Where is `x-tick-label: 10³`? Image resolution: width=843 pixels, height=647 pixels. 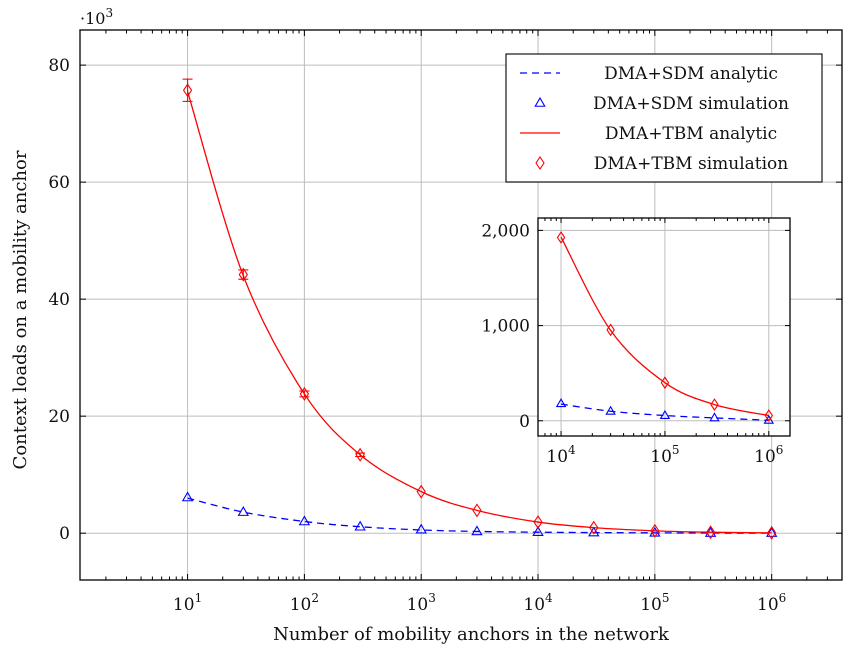 x-tick-label: 10³ is located at coordinates (421, 603).